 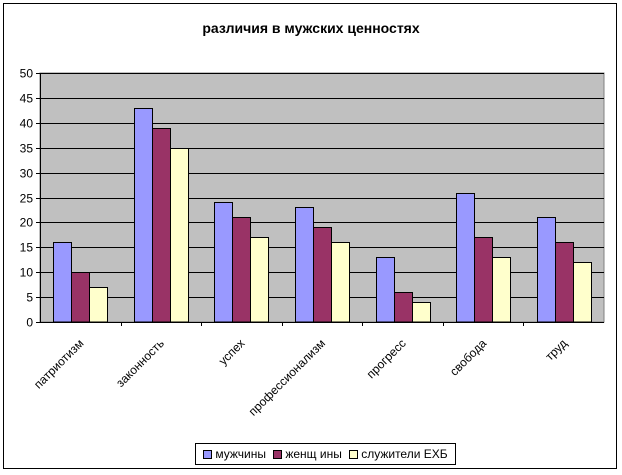 I want to click on bar-2-патриотизм, so click(x=80, y=297).